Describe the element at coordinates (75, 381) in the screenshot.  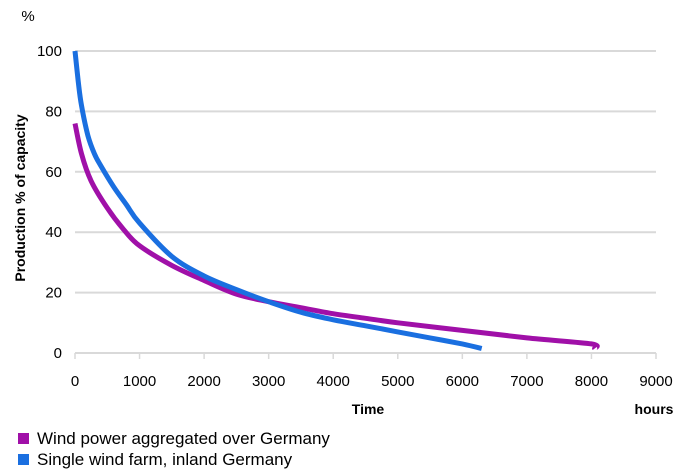
I see `x-tick-label: 0` at that location.